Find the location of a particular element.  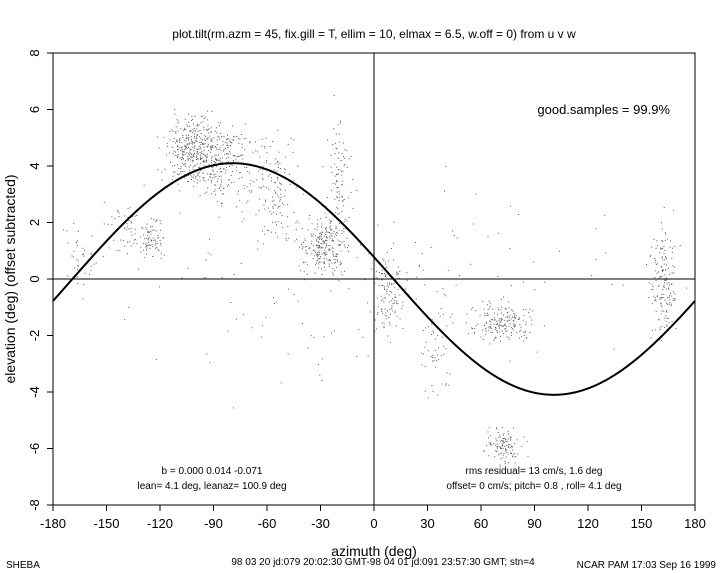

scatter-cluster-h is located at coordinates (83, 261).